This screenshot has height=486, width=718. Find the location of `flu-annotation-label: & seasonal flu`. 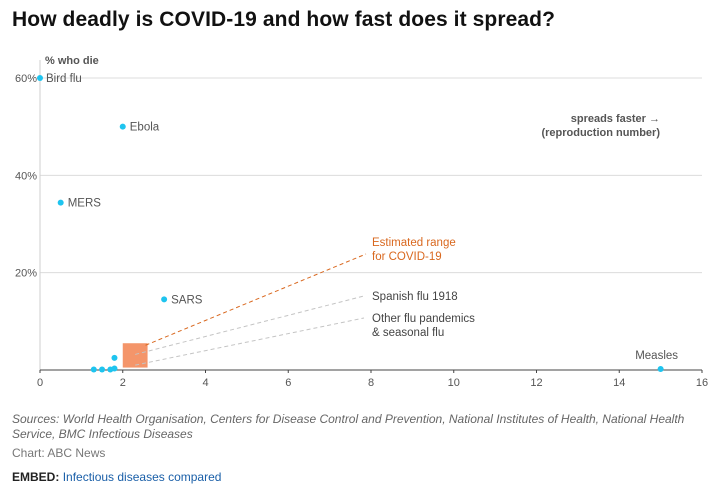

flu-annotation-label: & seasonal flu is located at coordinates (408, 333).